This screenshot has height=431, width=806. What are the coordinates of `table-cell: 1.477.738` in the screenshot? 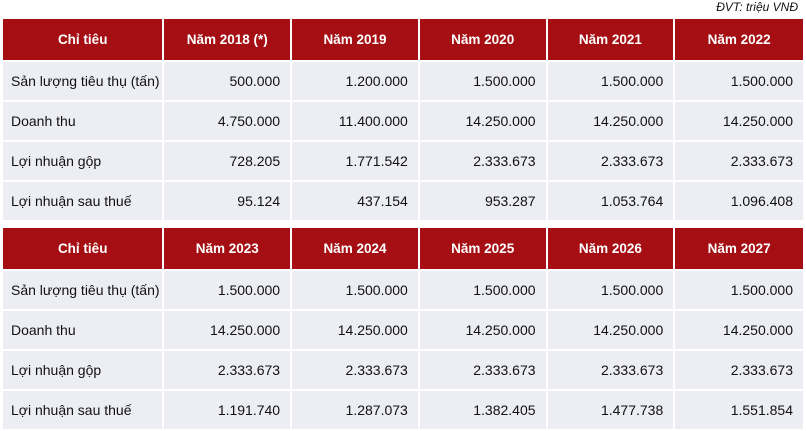 It's located at (611, 409).